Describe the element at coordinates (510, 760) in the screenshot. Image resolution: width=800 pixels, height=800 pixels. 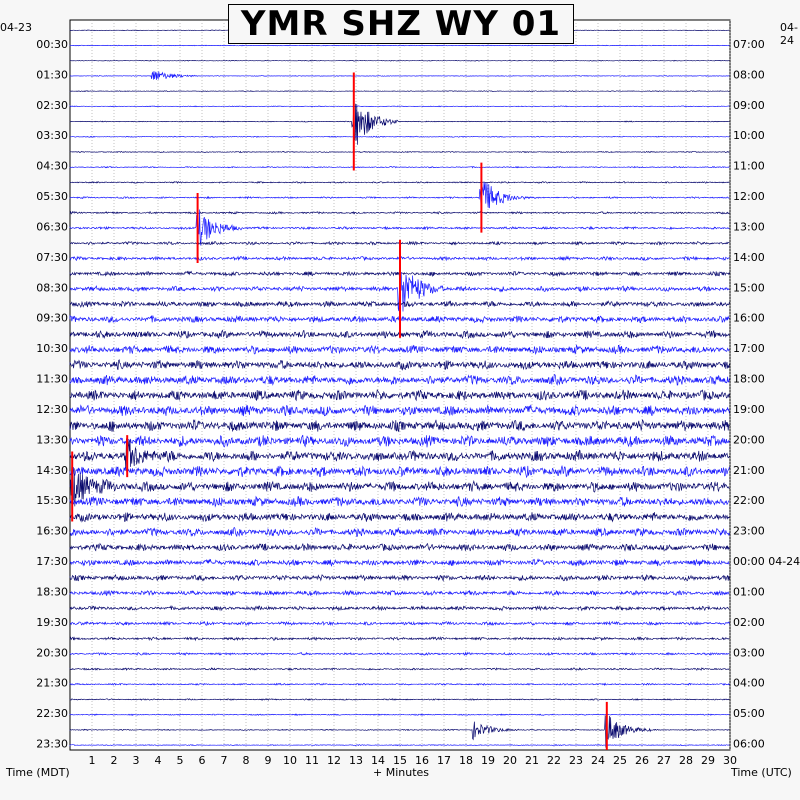
I see `x-tick-label: 20` at that location.